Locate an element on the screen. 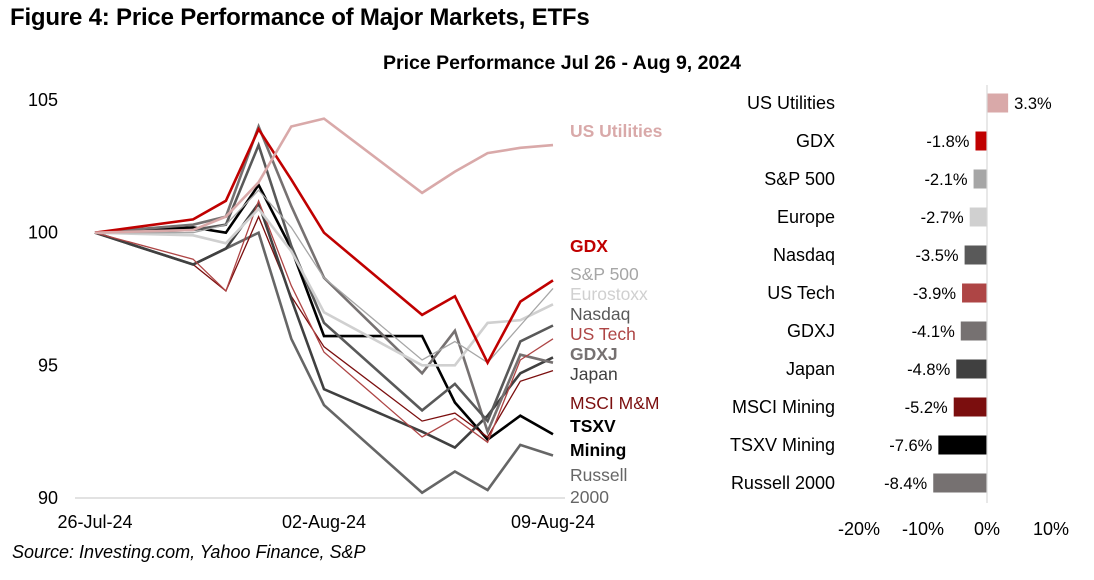 This screenshot has height=580, width=1094. y-tick-label: 95 is located at coordinates (48, 365).